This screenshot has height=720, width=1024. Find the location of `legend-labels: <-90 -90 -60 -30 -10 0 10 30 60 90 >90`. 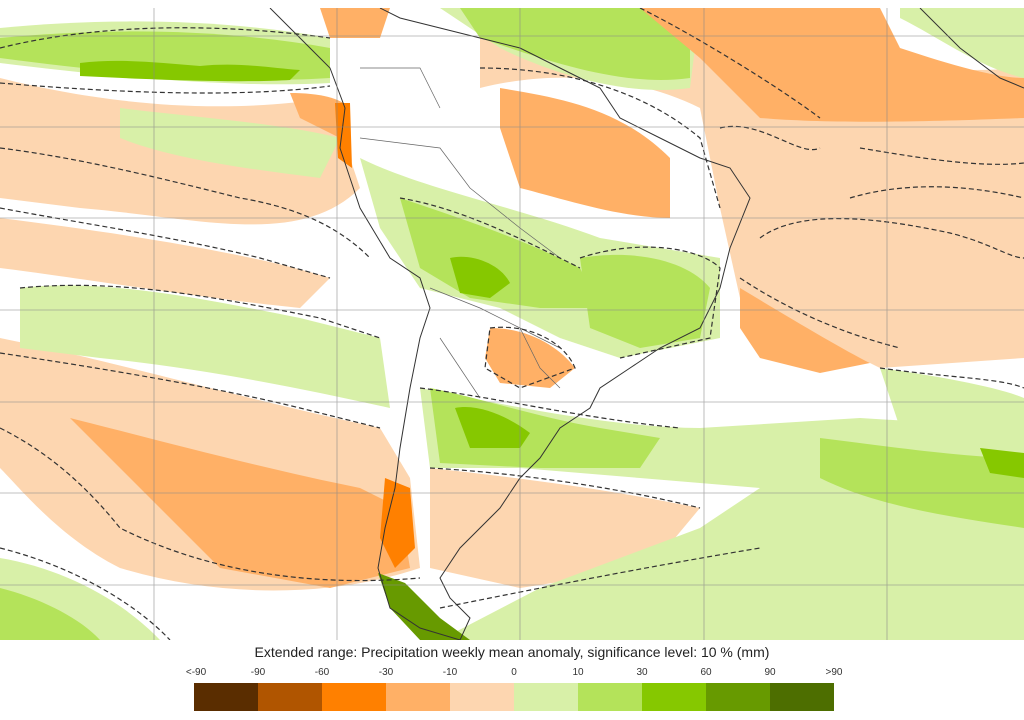

legend-labels: <-90 -90 -60 -30 -10 0 10 30 60 90 >90 is located at coordinates (512, 674).